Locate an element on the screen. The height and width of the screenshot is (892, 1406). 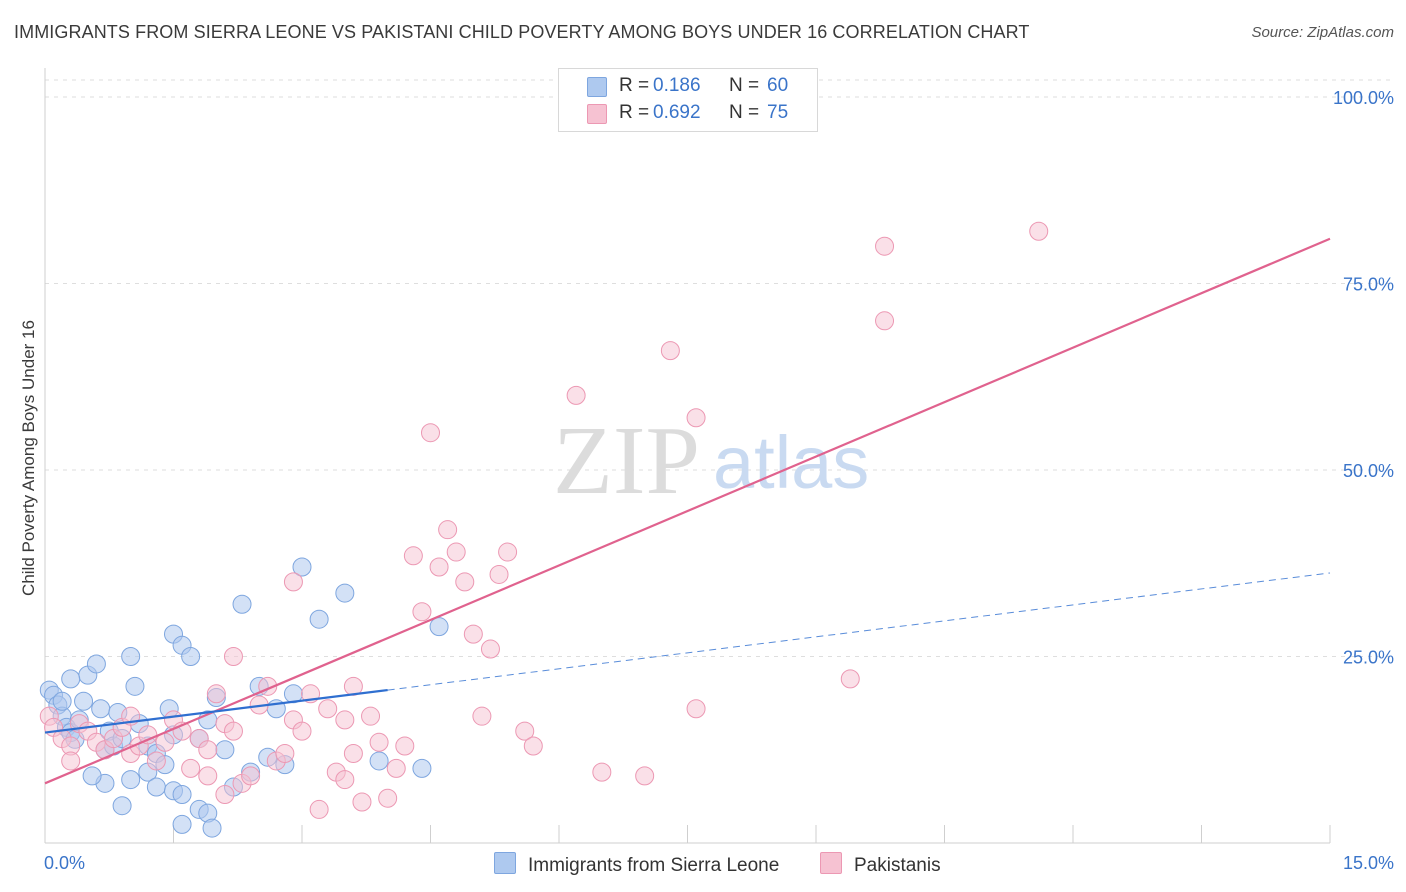
trend-line-sierra-leone-projection is located at coordinates (859, 631).